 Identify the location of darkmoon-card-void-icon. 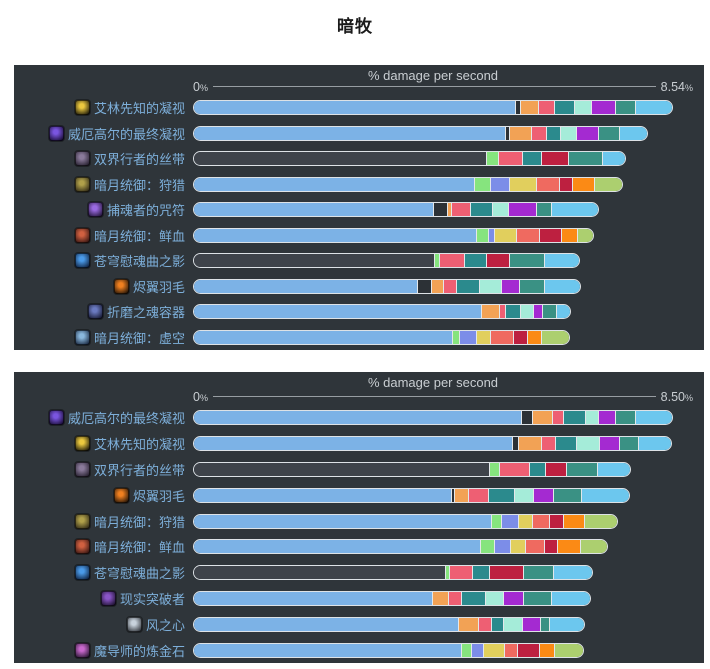
(82, 337).